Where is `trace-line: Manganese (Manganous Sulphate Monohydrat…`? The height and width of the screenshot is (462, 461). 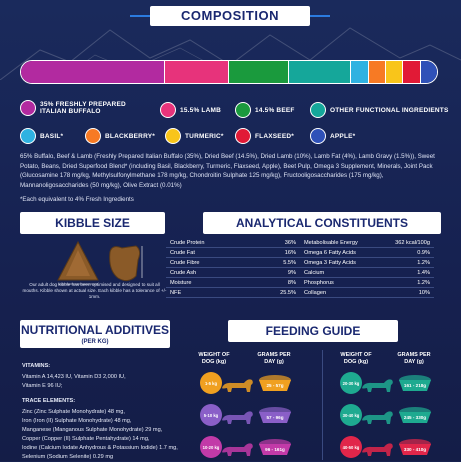 trace-line: Manganese (Manganous Sulphate Monohydrat… is located at coordinates (92, 430).